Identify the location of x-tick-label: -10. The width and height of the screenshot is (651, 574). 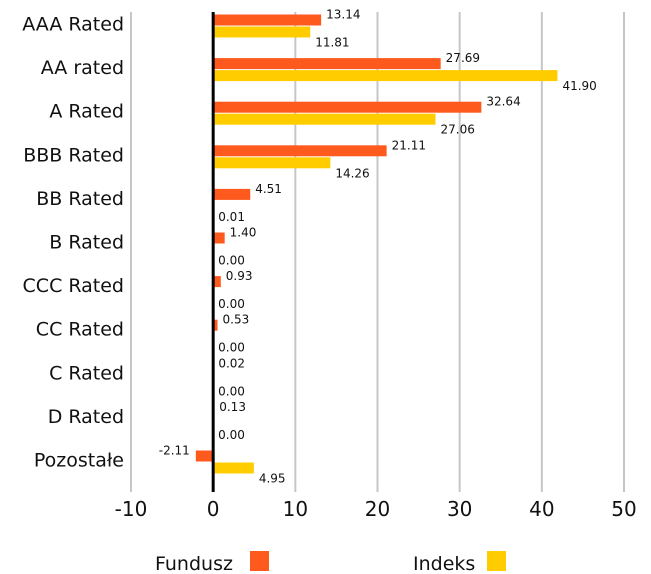
(131, 509).